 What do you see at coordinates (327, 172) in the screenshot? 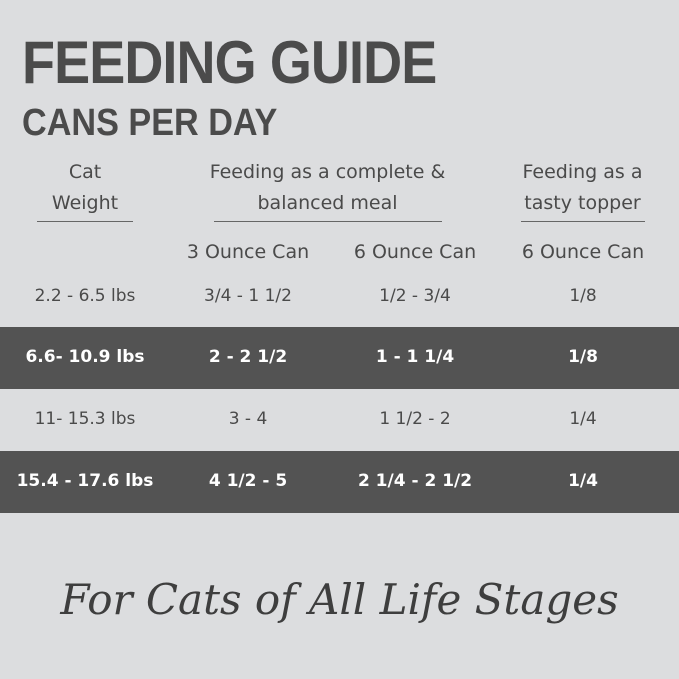
I see `column-header: Feeding as a complete &` at bounding box center [327, 172].